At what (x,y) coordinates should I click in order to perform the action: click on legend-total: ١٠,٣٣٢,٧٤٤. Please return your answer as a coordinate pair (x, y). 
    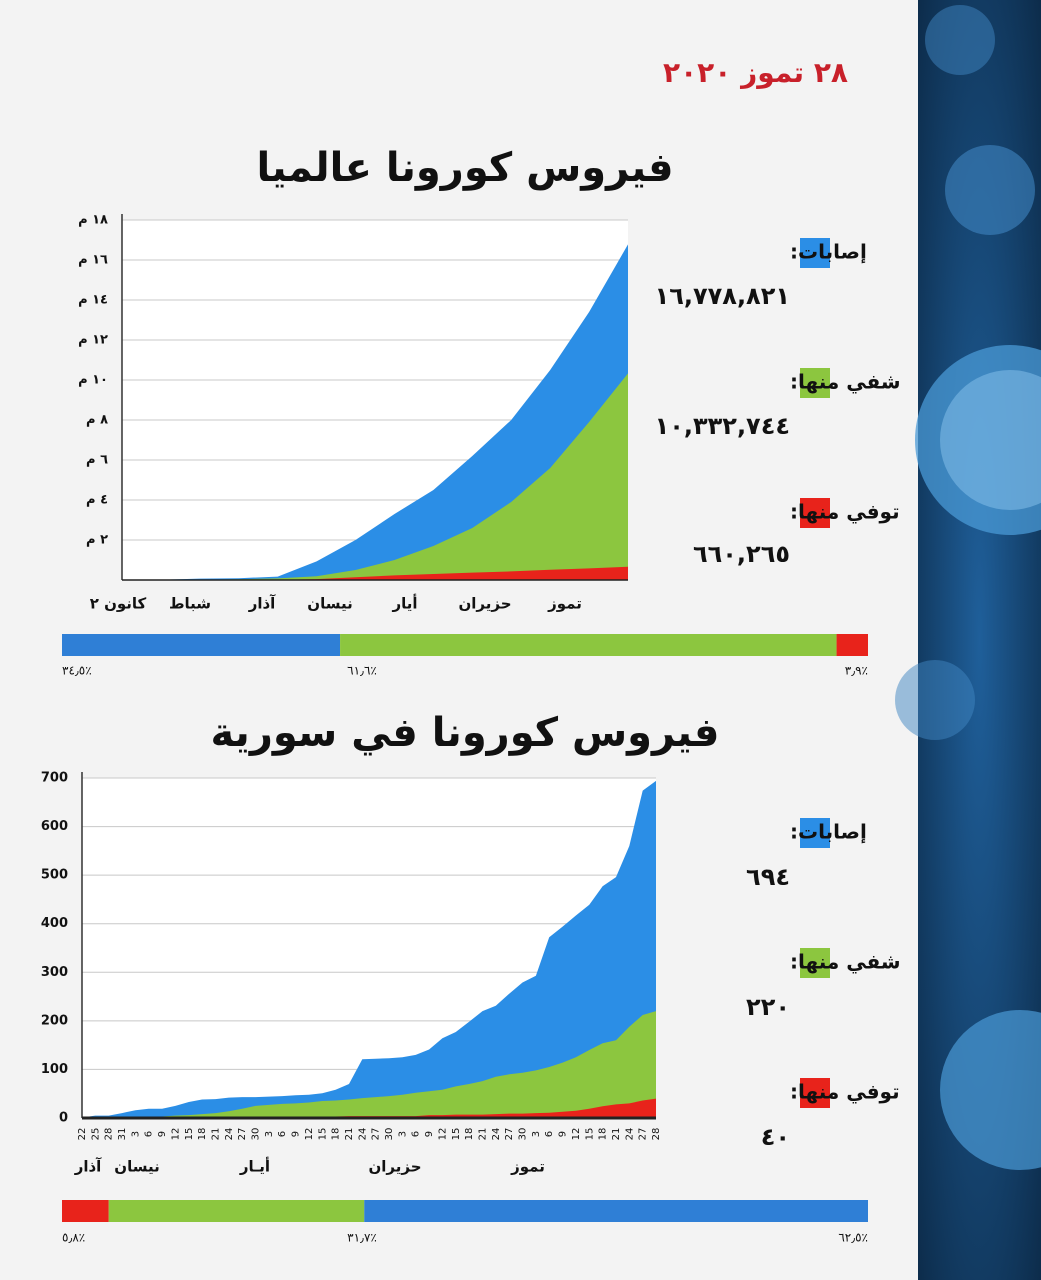
    Looking at the image, I should click on (722, 426).